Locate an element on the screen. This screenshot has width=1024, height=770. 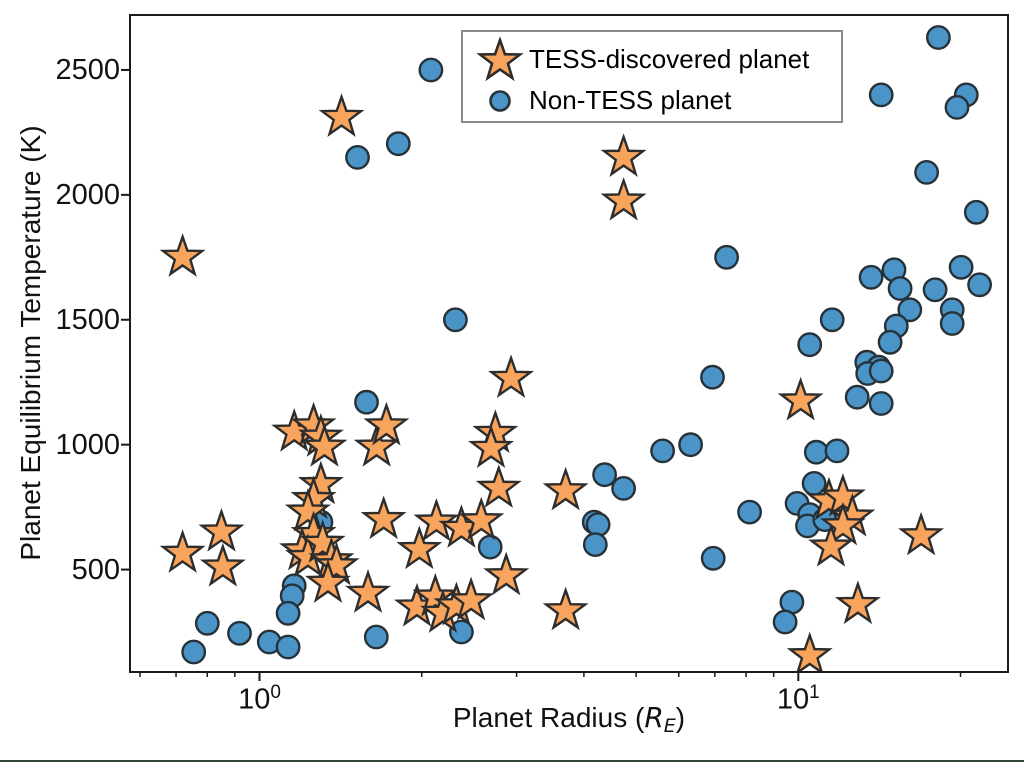
x-axis-label-suffix: ) is located at coordinates (680, 717).